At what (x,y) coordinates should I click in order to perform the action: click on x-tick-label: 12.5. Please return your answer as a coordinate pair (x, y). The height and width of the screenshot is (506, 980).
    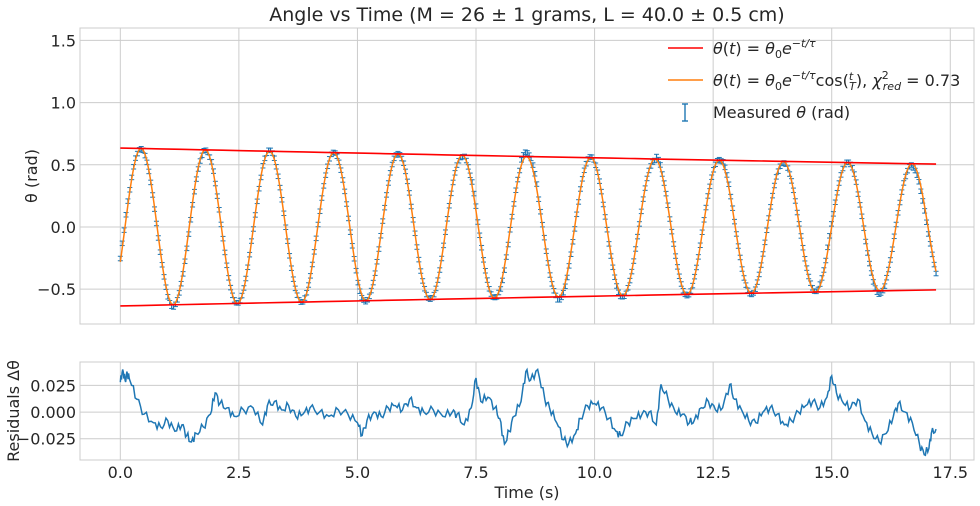
    Looking at the image, I should click on (713, 472).